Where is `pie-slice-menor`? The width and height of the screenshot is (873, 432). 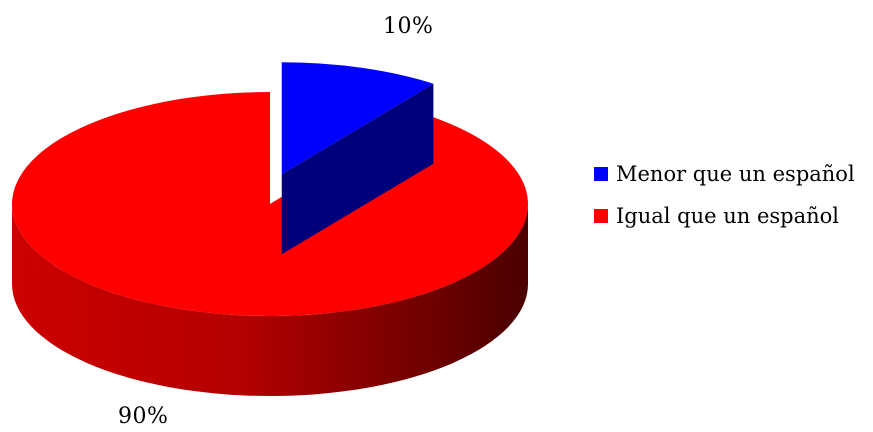 pie-slice-menor is located at coordinates (357, 118).